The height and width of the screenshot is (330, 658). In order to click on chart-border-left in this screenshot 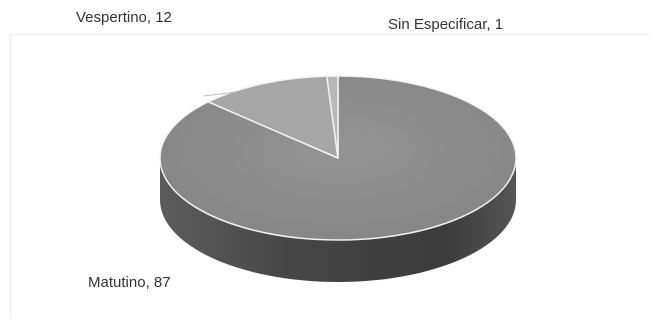, I will do `click(10, 176)`.